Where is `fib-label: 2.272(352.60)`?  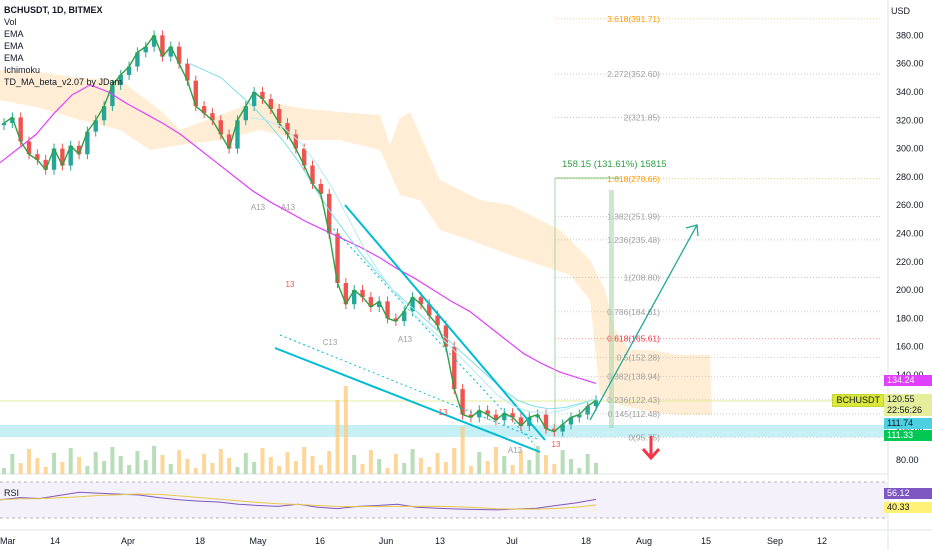 fib-label: 2.272(352.60) is located at coordinates (633, 74).